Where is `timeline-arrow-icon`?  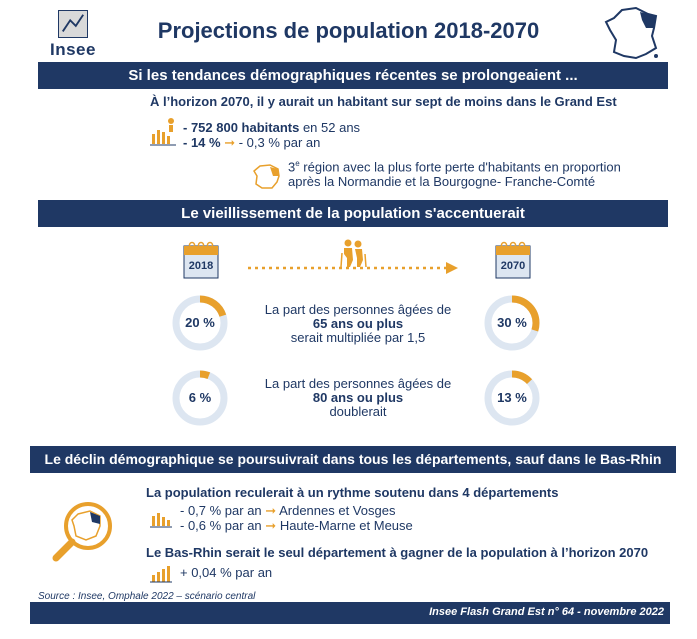 timeline-arrow-icon is located at coordinates (353, 268).